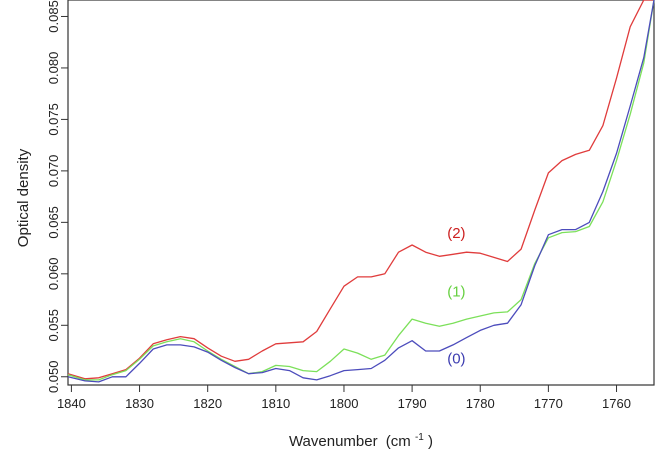 This screenshot has height=456, width=667. What do you see at coordinates (333, 441) in the screenshot?
I see `x-axis-title-name: Wavenumber` at bounding box center [333, 441].